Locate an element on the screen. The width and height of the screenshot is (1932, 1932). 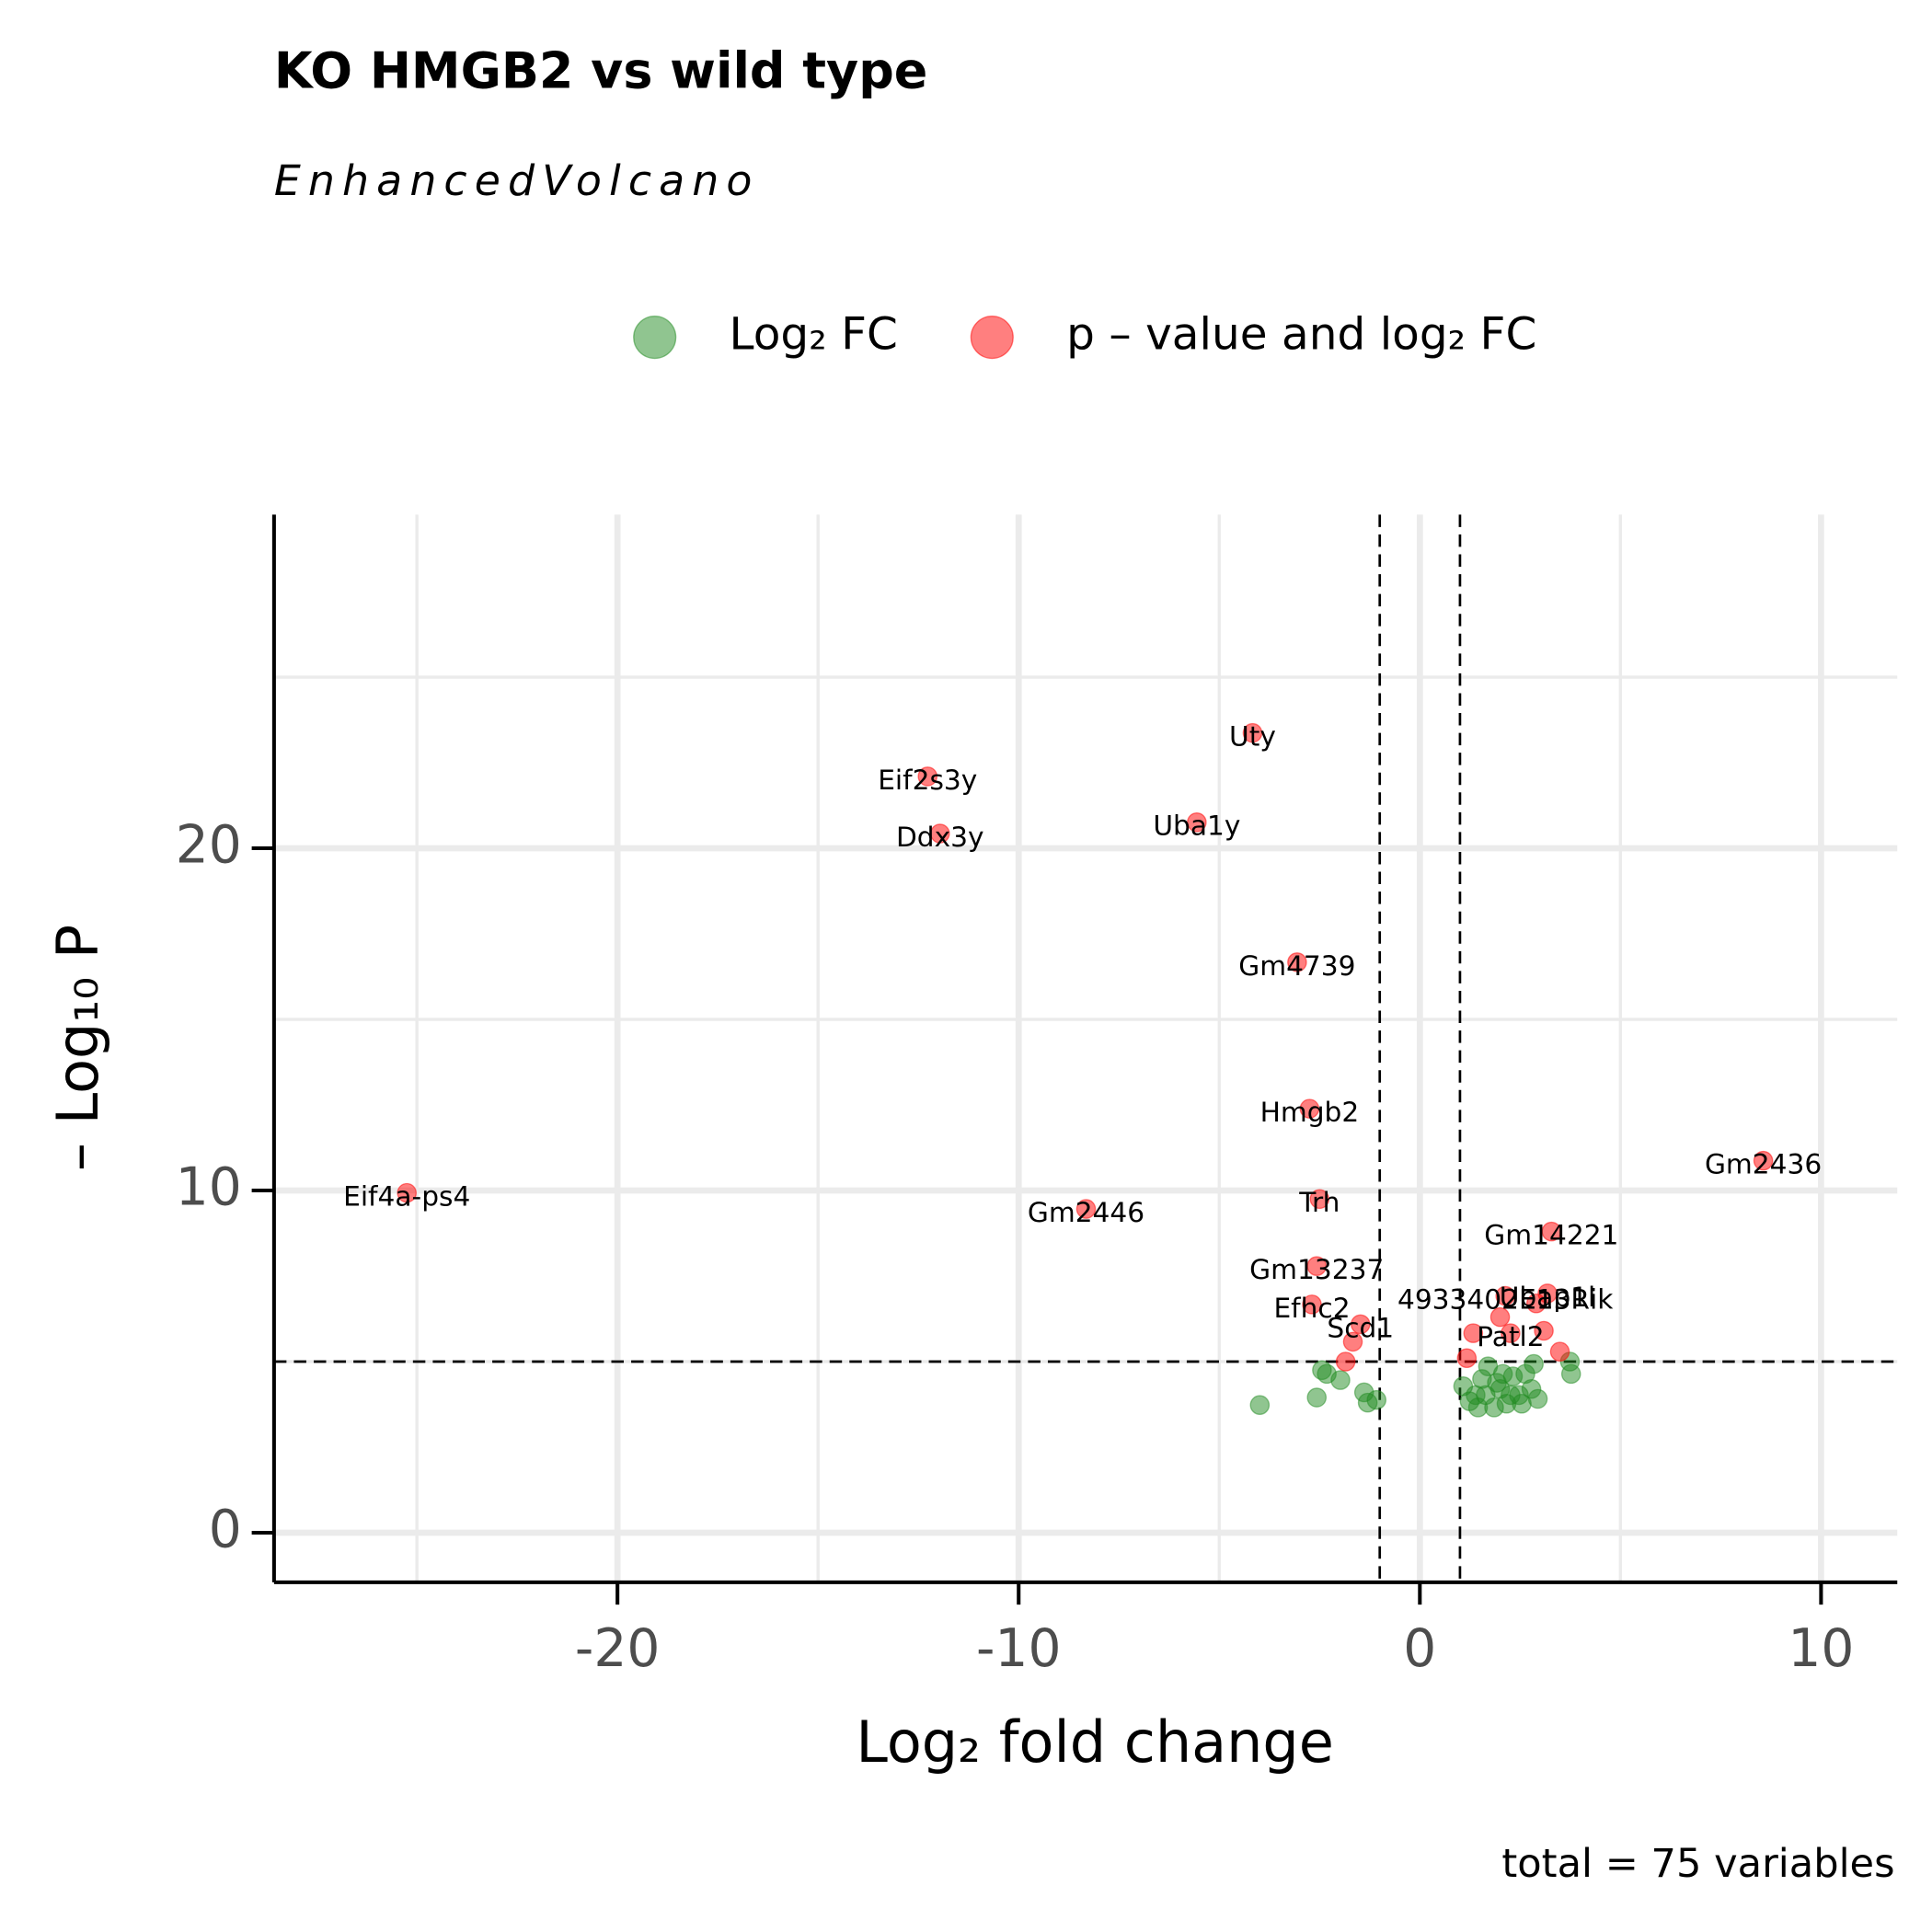
y-axis-title: – Log₁₀ P is located at coordinates (77, 1048).